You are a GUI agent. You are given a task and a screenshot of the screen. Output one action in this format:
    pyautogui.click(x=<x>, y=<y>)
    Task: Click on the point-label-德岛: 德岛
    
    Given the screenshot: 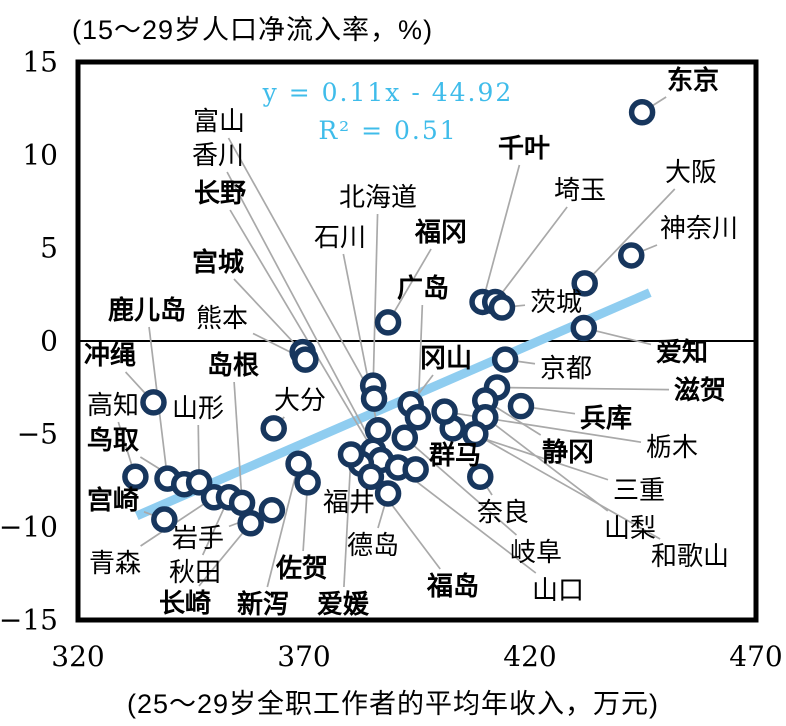 What is the action you would take?
    pyautogui.click(x=373, y=545)
    